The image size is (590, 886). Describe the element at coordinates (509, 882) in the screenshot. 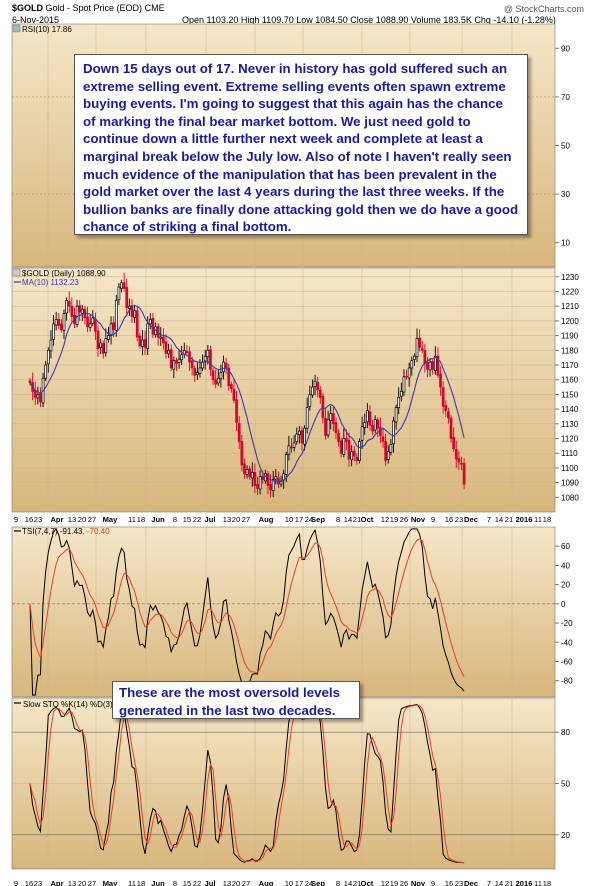

I see `stochastic-x-tick-label: 21` at that location.